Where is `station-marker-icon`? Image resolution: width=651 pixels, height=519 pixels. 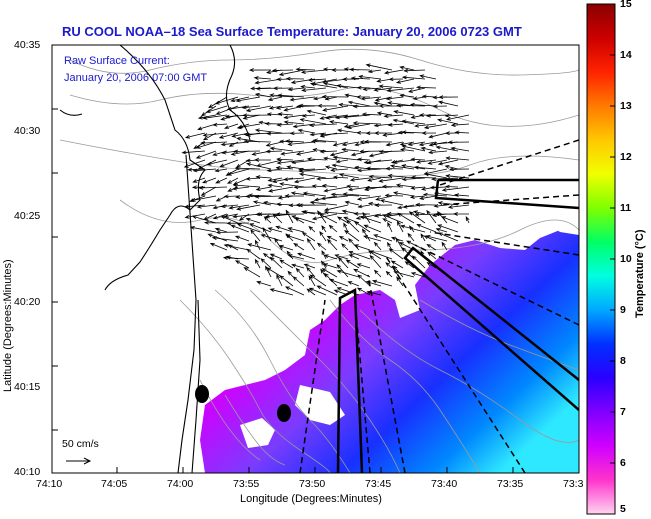 station-marker-icon is located at coordinates (284, 413).